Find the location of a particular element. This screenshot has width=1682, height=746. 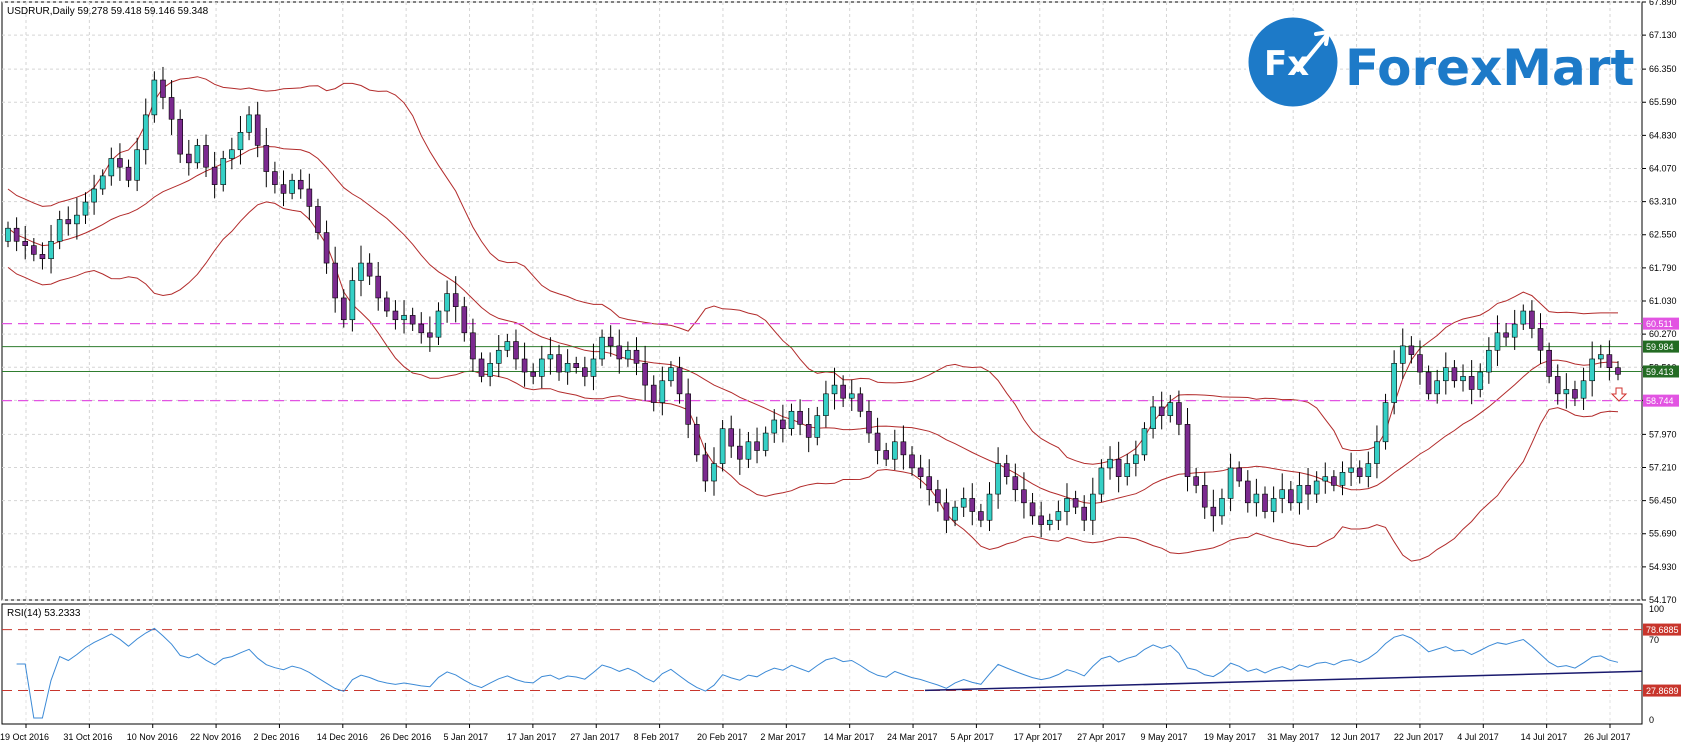

green-level-tag-bg is located at coordinates (1661, 346).